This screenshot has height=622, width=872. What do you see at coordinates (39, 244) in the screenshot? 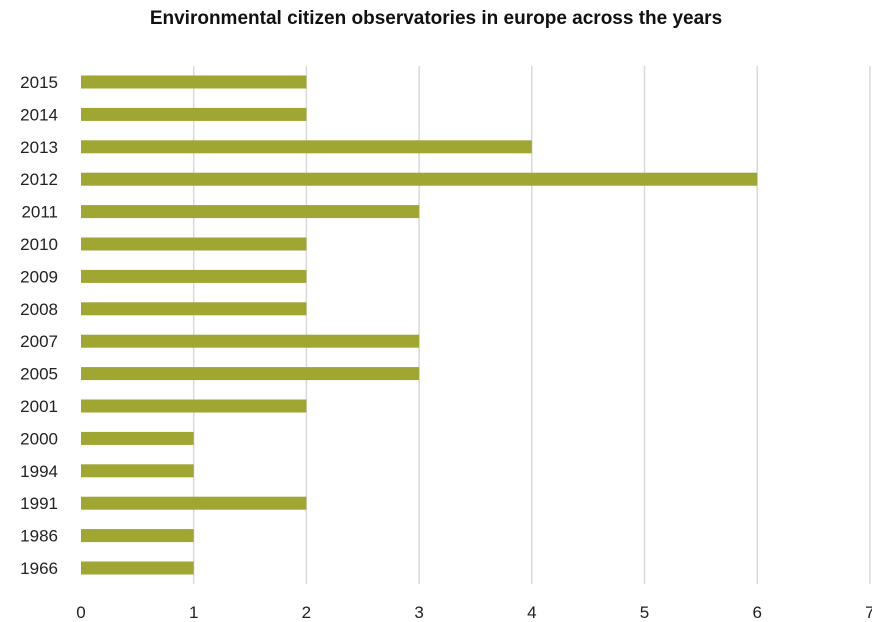
I see `y-tick-label-2010: 2010` at bounding box center [39, 244].